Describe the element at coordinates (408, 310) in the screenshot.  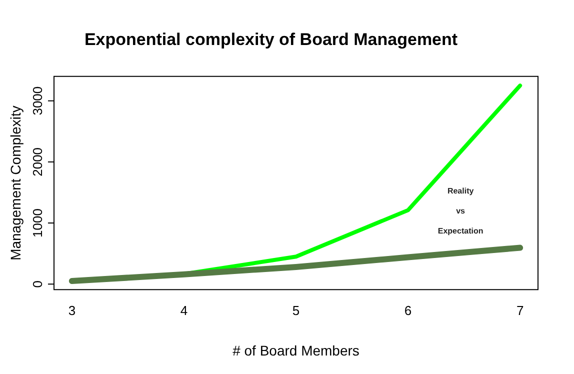
I see `x-tick-label: 6` at that location.